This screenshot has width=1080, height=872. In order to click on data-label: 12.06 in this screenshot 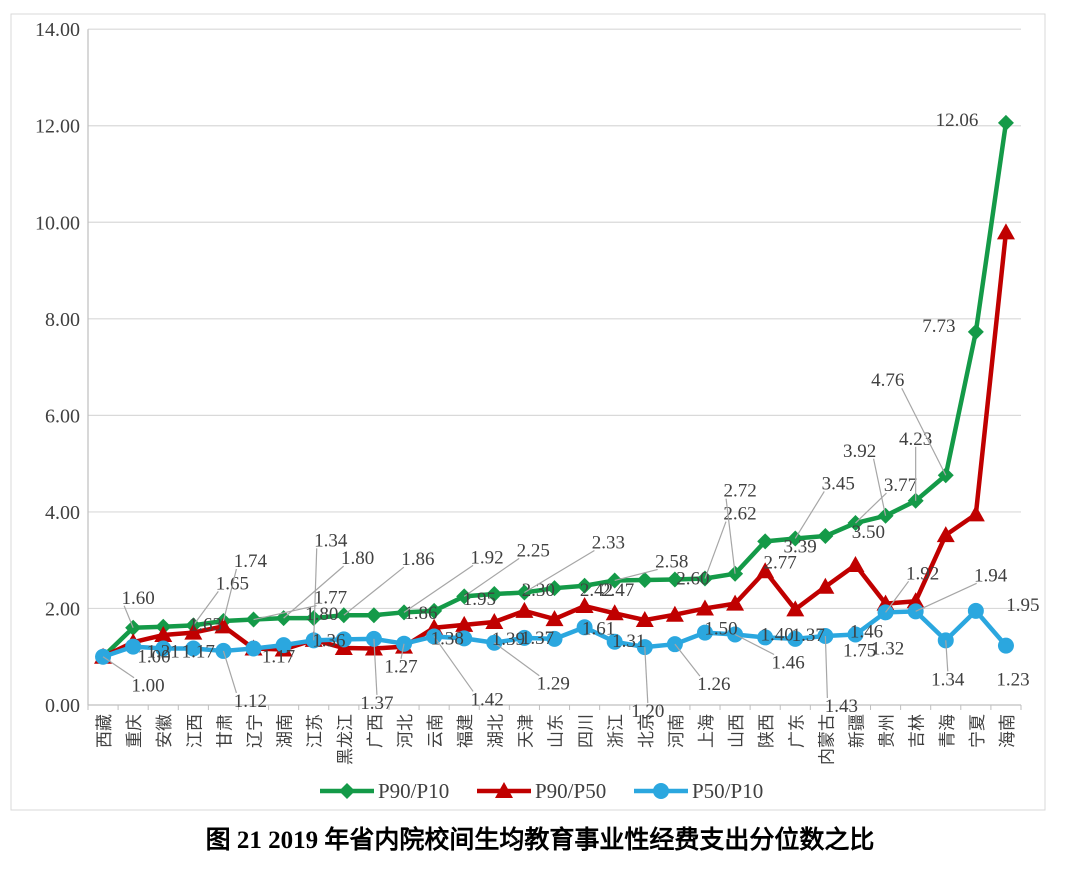, I will do `click(957, 120)`.